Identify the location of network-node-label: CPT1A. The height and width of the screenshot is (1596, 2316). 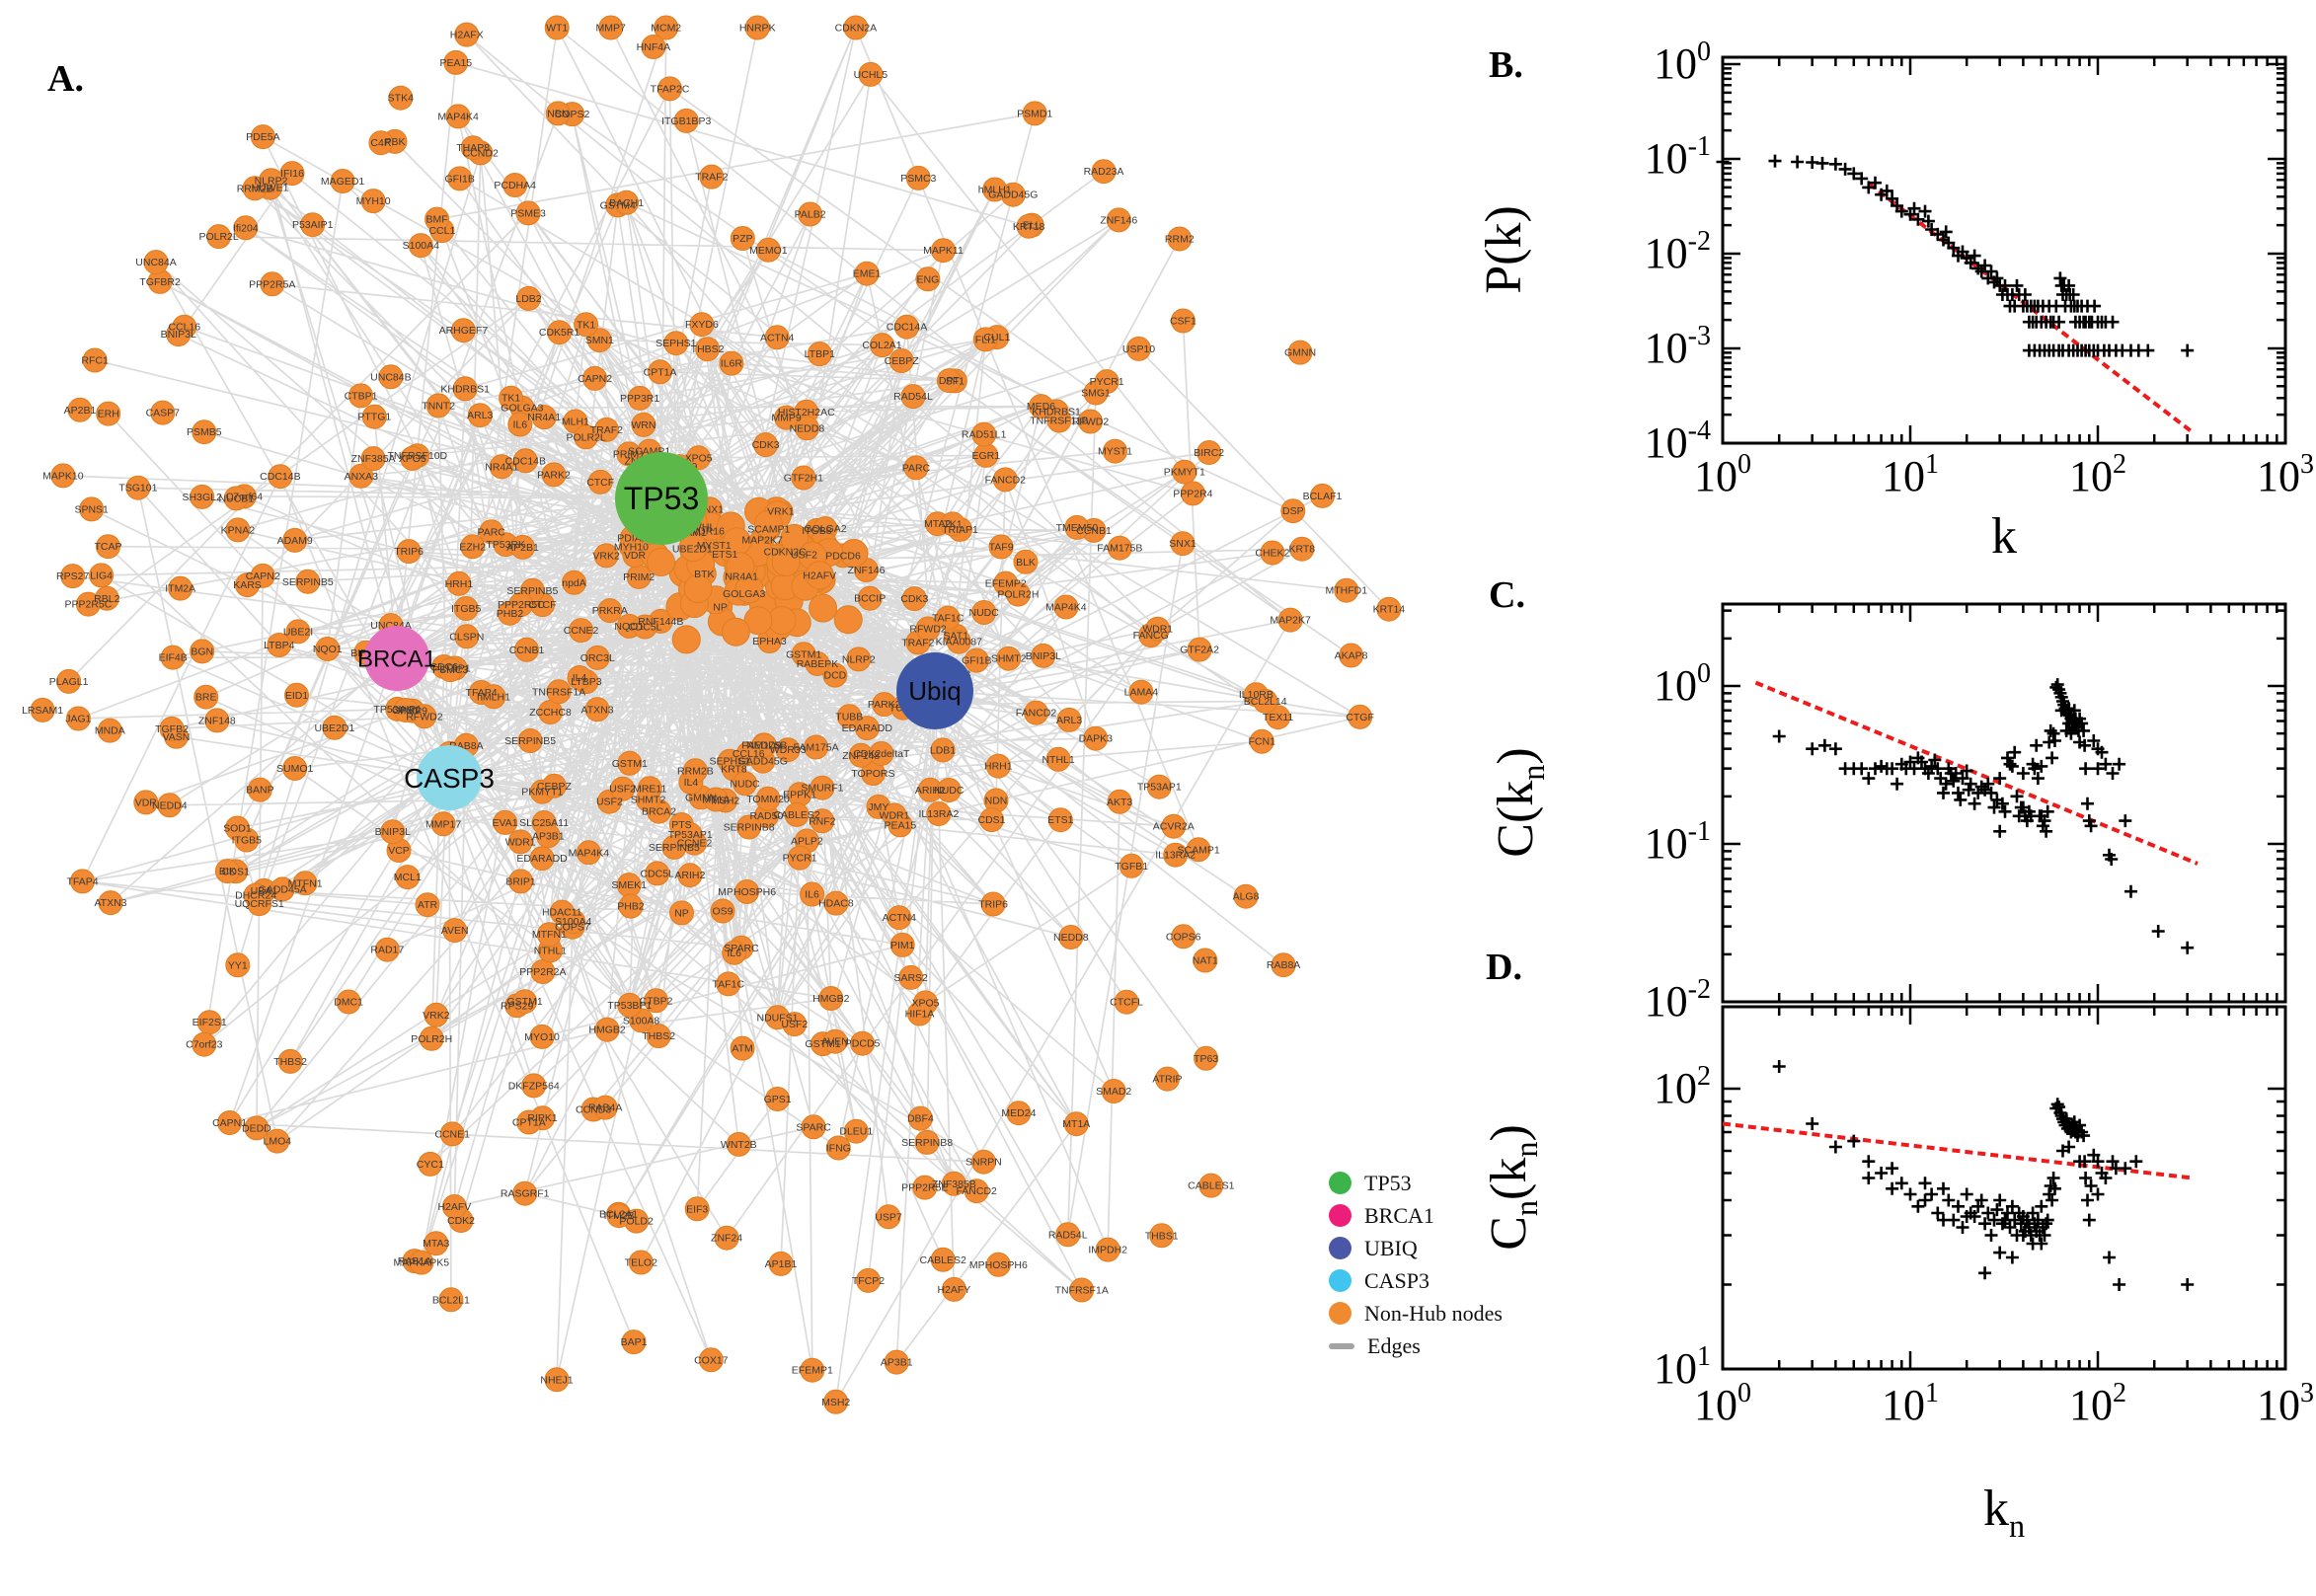
(529, 1123).